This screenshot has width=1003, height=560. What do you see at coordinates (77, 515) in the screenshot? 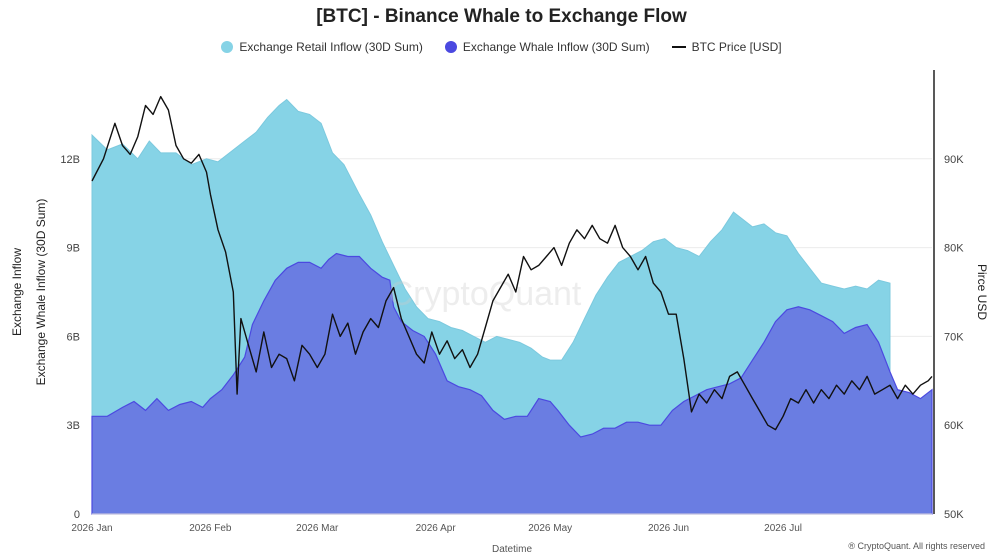
I see `y-left-tick-label: 0` at bounding box center [77, 515].